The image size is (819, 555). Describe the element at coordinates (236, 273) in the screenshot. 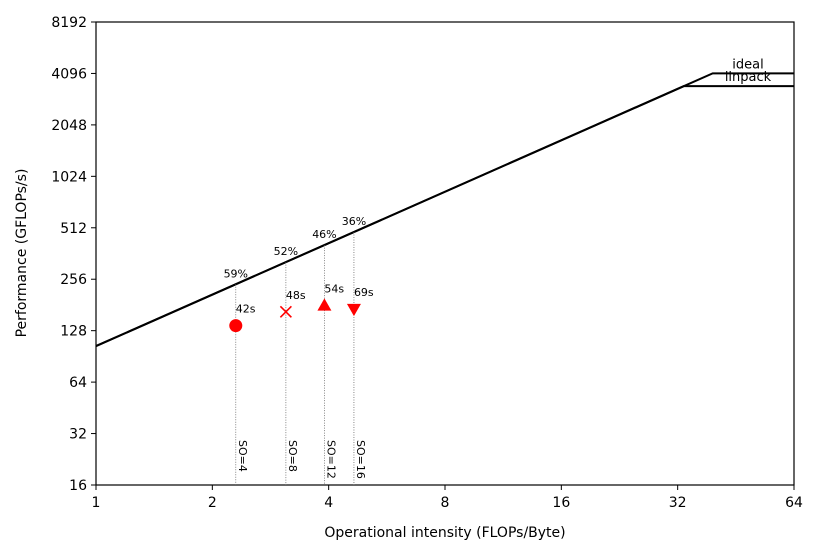

I see `roof-percent-label: 59%` at that location.